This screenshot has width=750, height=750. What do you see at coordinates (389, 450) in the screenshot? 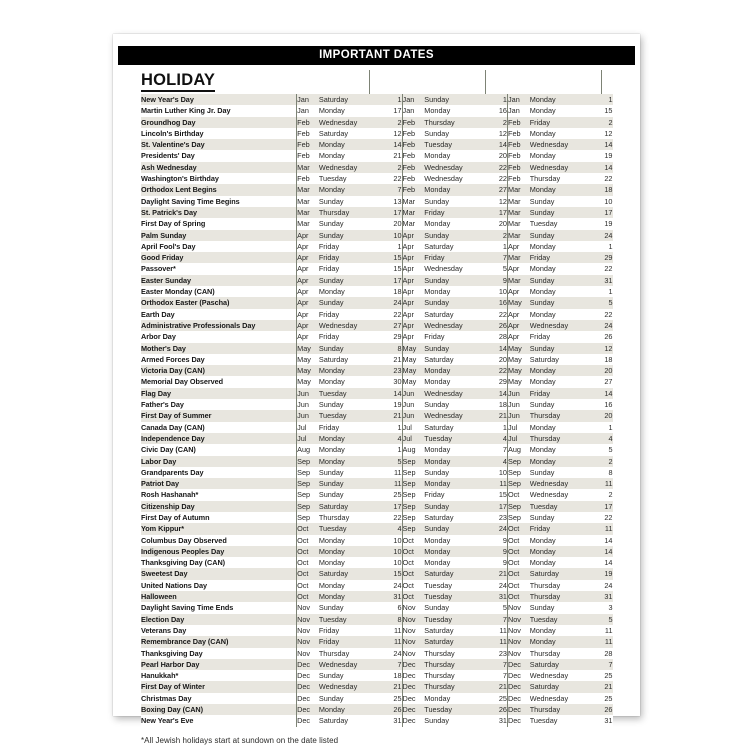
I see `date-cell-1: 1` at bounding box center [389, 450].